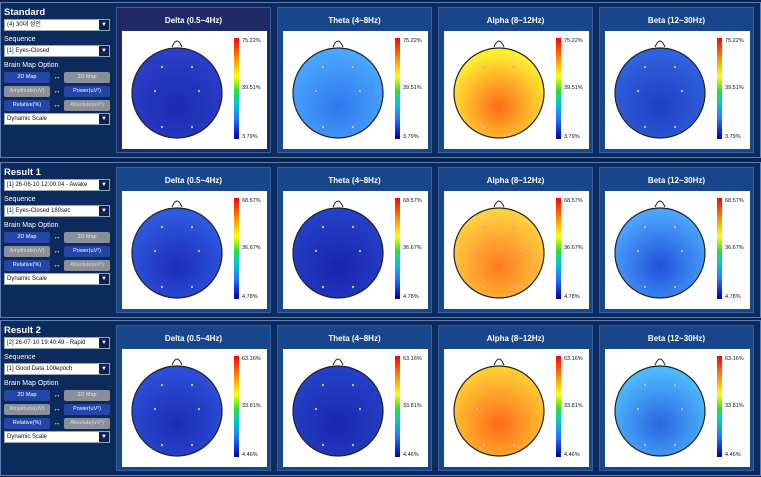  I want to click on scale-mid: 36.67%, so click(412, 248).